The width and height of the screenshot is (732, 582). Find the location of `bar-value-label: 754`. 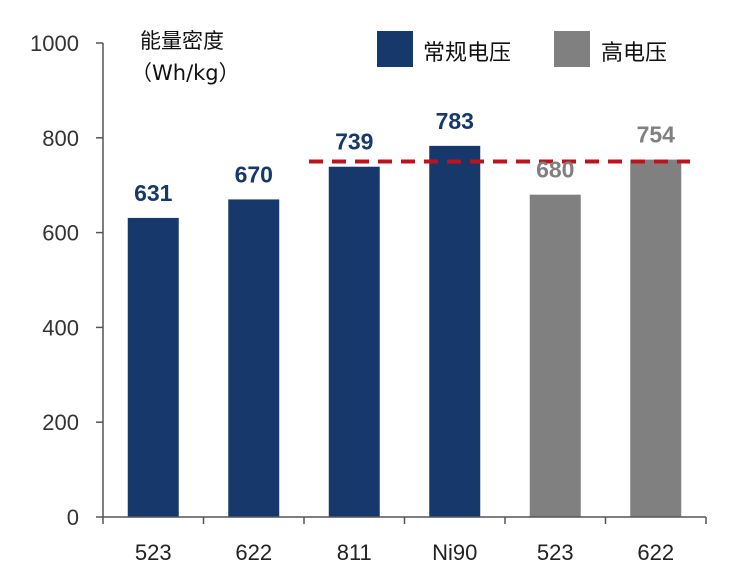

bar-value-label: 754 is located at coordinates (656, 135).